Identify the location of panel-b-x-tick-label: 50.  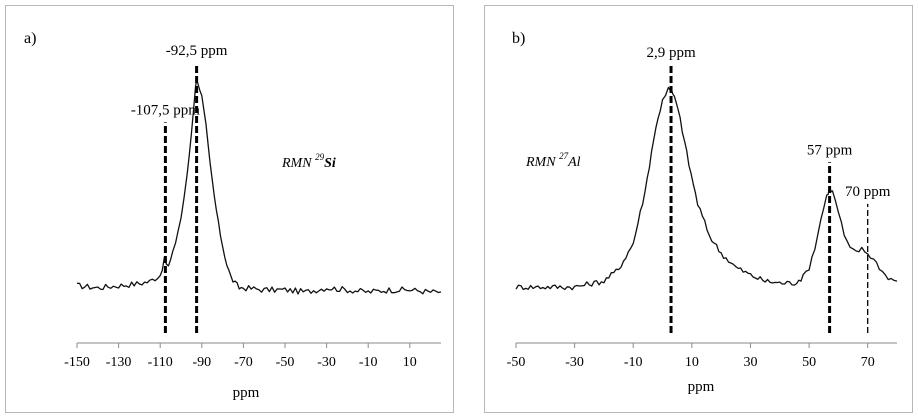
(809, 362).